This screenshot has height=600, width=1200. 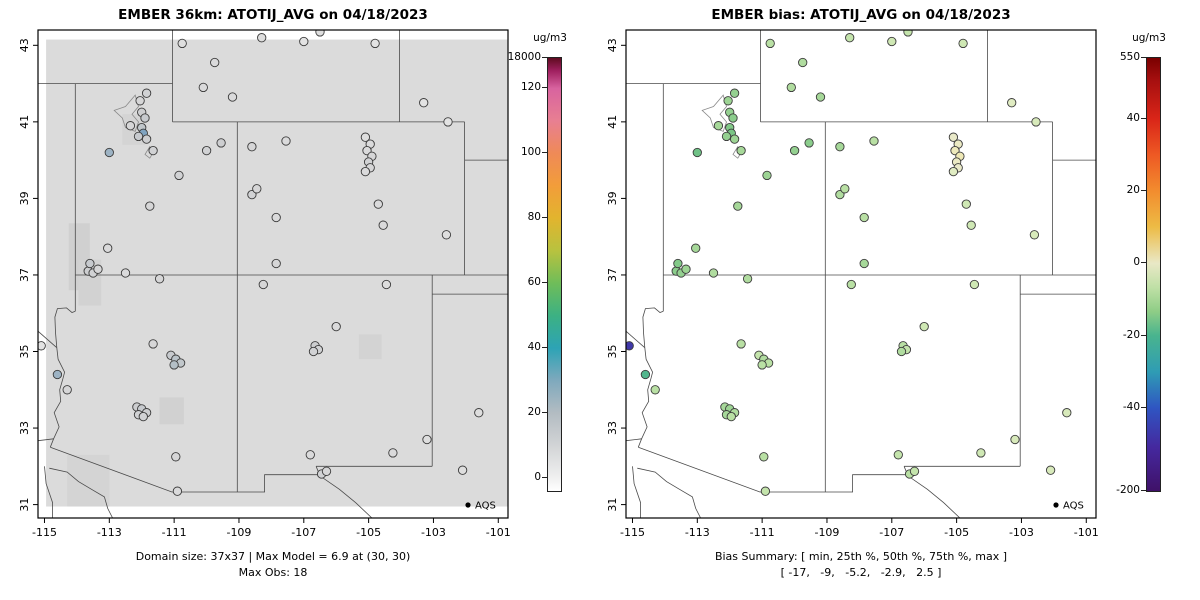 What do you see at coordinates (530, 87) in the screenshot?
I see `colorbar-tick-label: 120` at bounding box center [530, 87].